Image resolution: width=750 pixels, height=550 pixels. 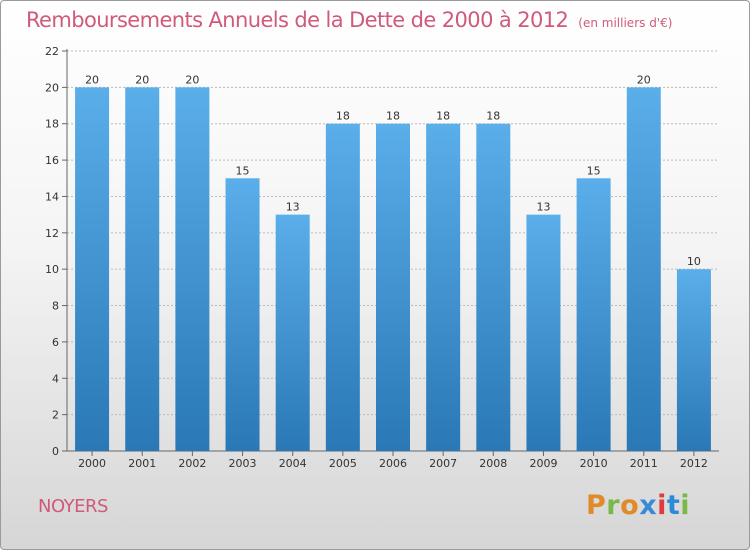 What do you see at coordinates (52, 160) in the screenshot?
I see `y-tick-label: 16` at bounding box center [52, 160].